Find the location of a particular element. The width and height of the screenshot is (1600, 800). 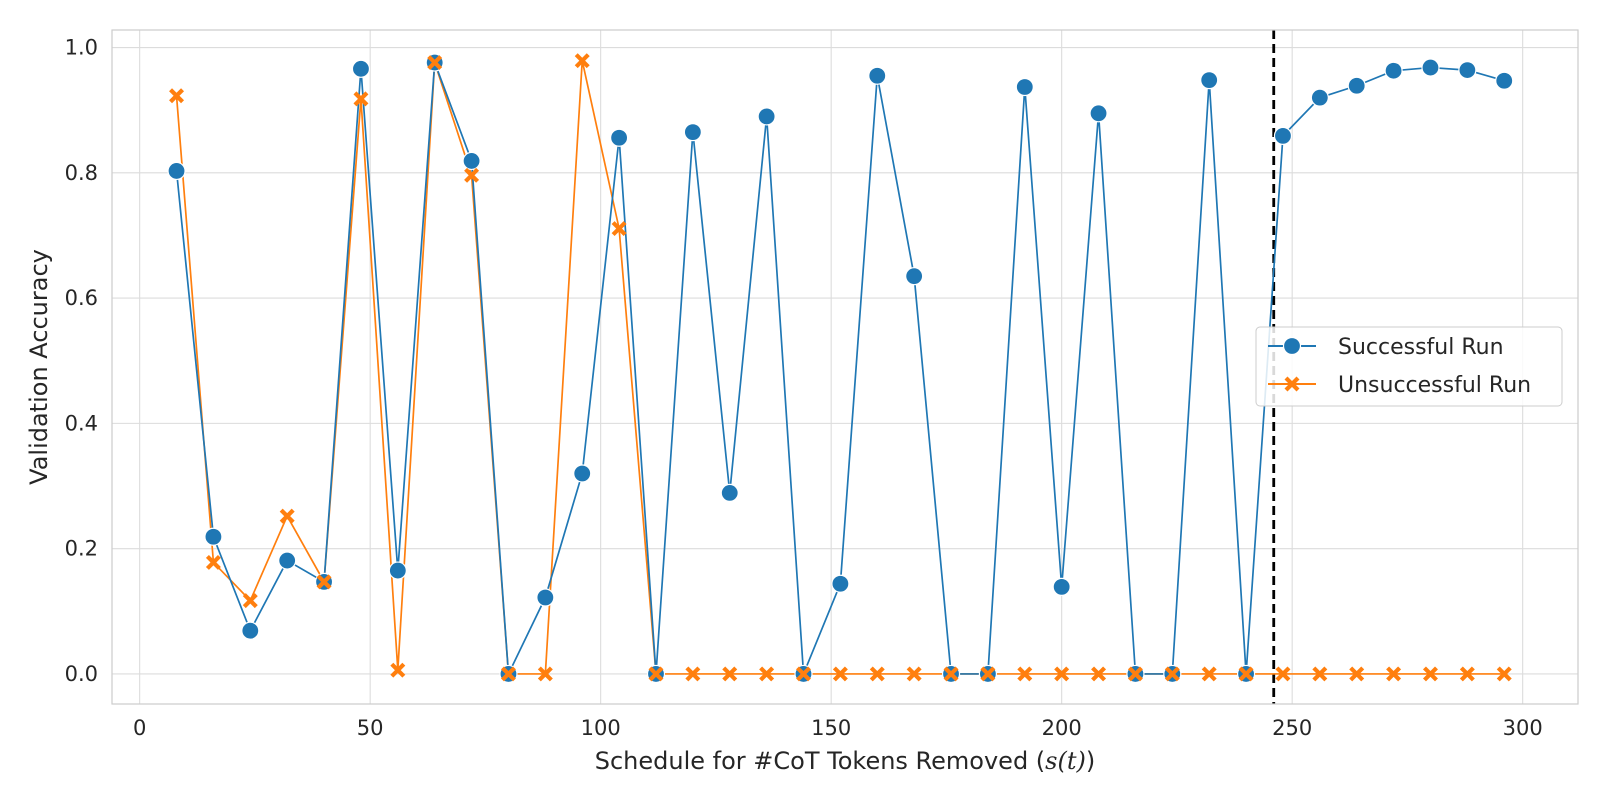

y-tick-label: 0.8 is located at coordinates (81, 173).